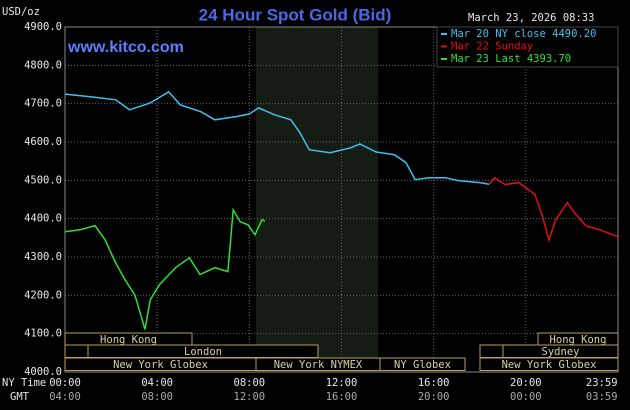  What do you see at coordinates (157, 383) in the screenshot?
I see `x-tick-label: 04:00` at bounding box center [157, 383].